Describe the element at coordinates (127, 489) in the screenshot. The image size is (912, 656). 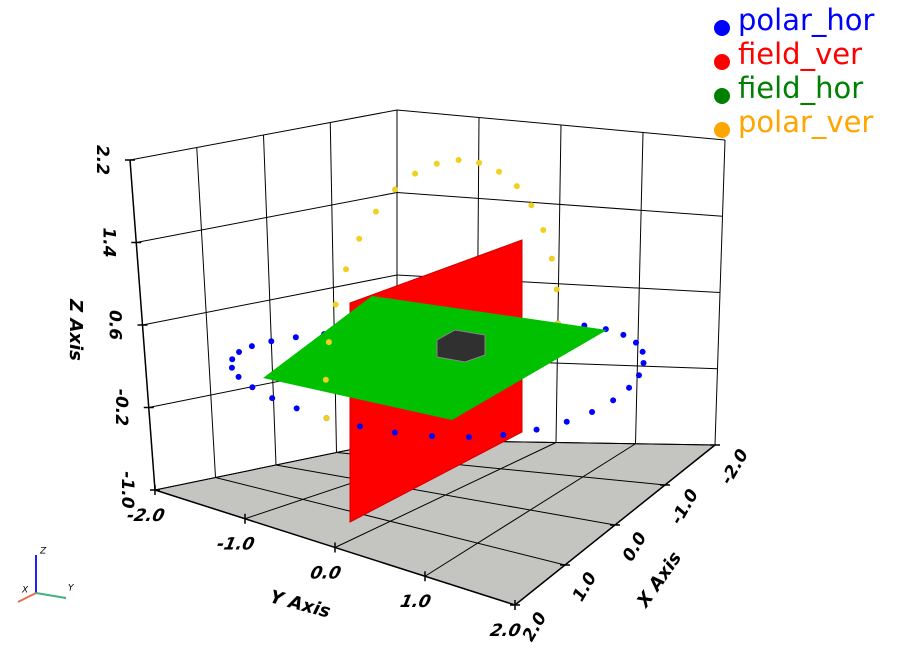
I see `z-tick-label: -1.0` at that location.